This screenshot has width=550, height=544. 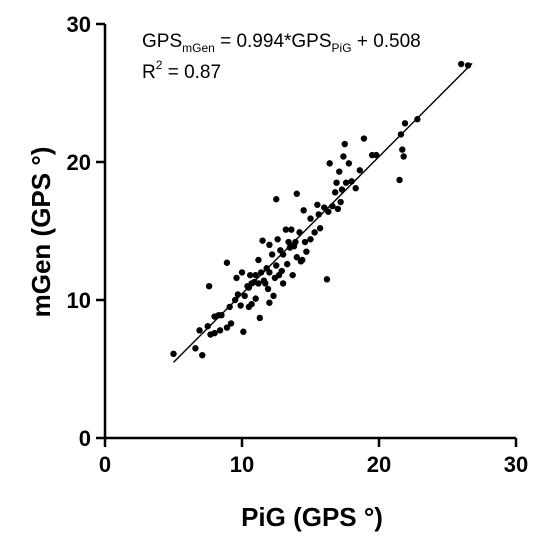 What do you see at coordinates (516, 464) in the screenshot?
I see `x-tick-label: 30` at bounding box center [516, 464].